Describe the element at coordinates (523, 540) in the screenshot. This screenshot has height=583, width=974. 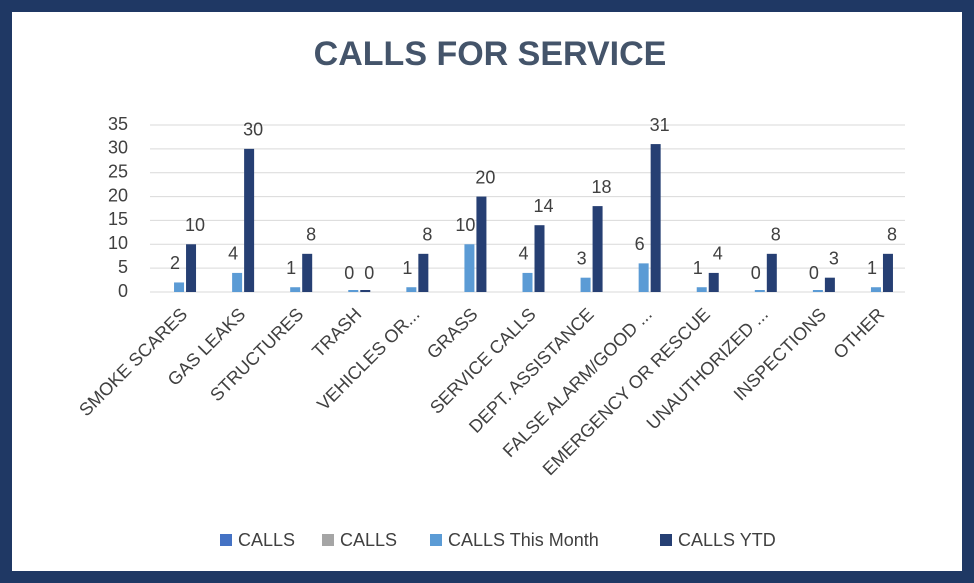
I see `legend-label: CALLS This Month` at that location.